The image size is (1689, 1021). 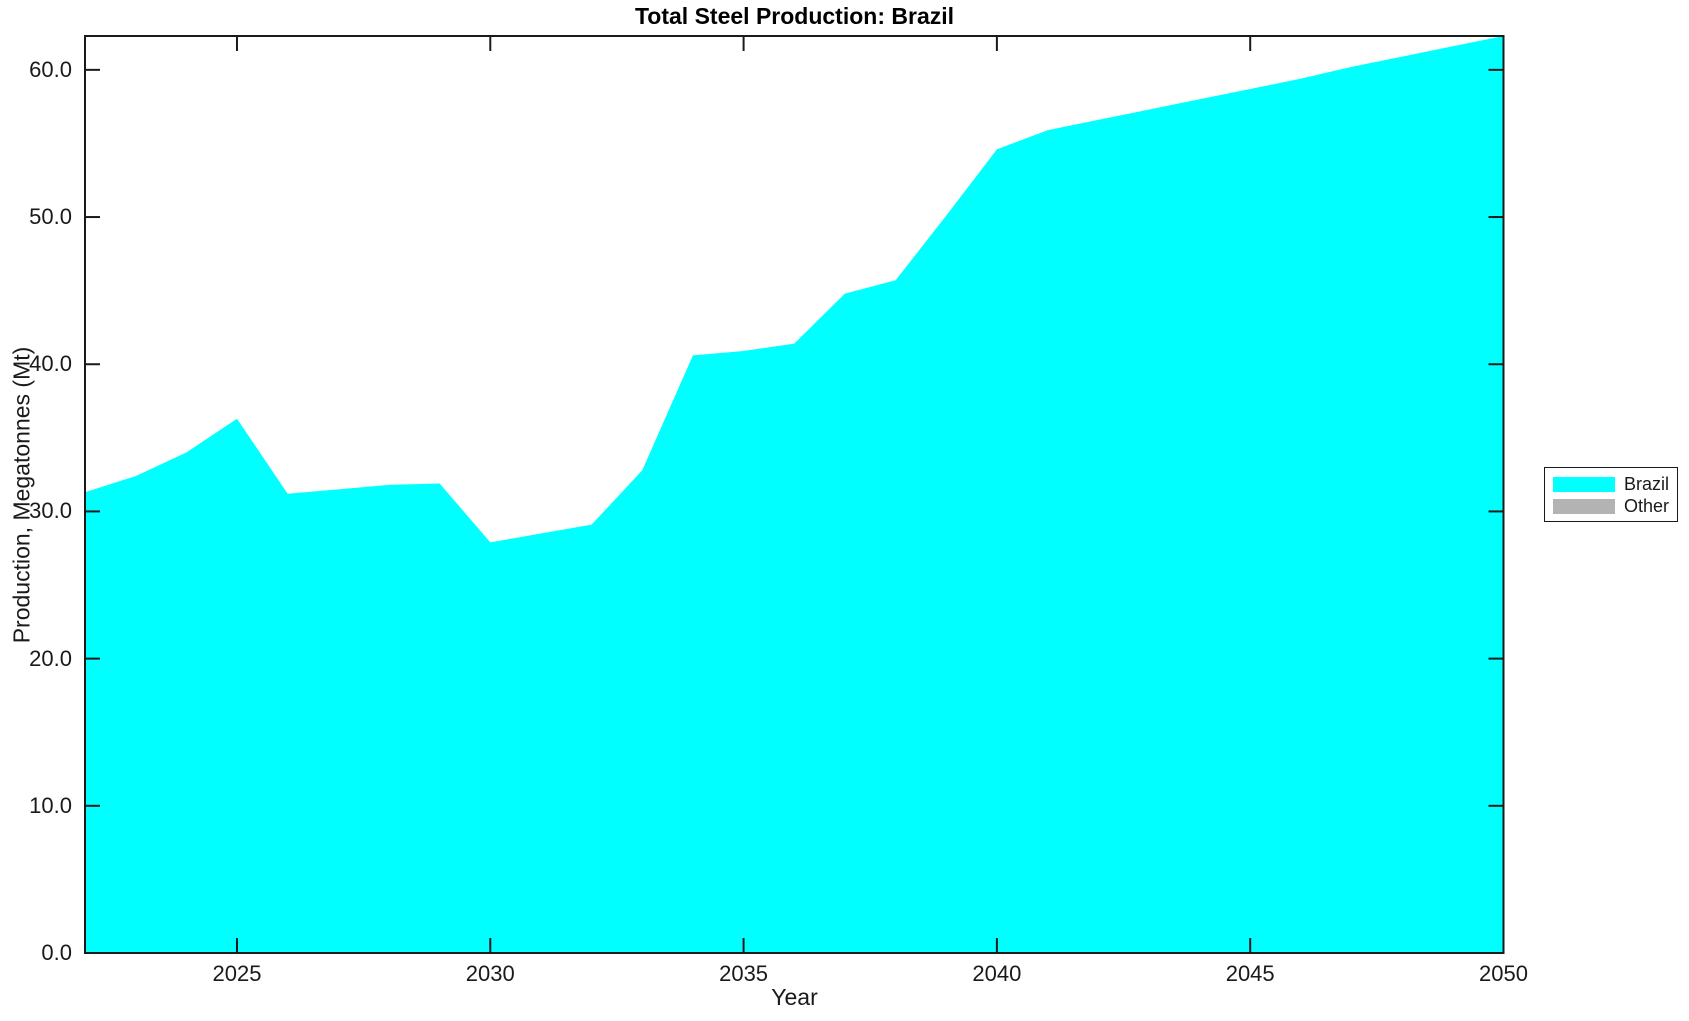 What do you see at coordinates (1584, 506) in the screenshot?
I see `legend-swatch-other` at bounding box center [1584, 506].